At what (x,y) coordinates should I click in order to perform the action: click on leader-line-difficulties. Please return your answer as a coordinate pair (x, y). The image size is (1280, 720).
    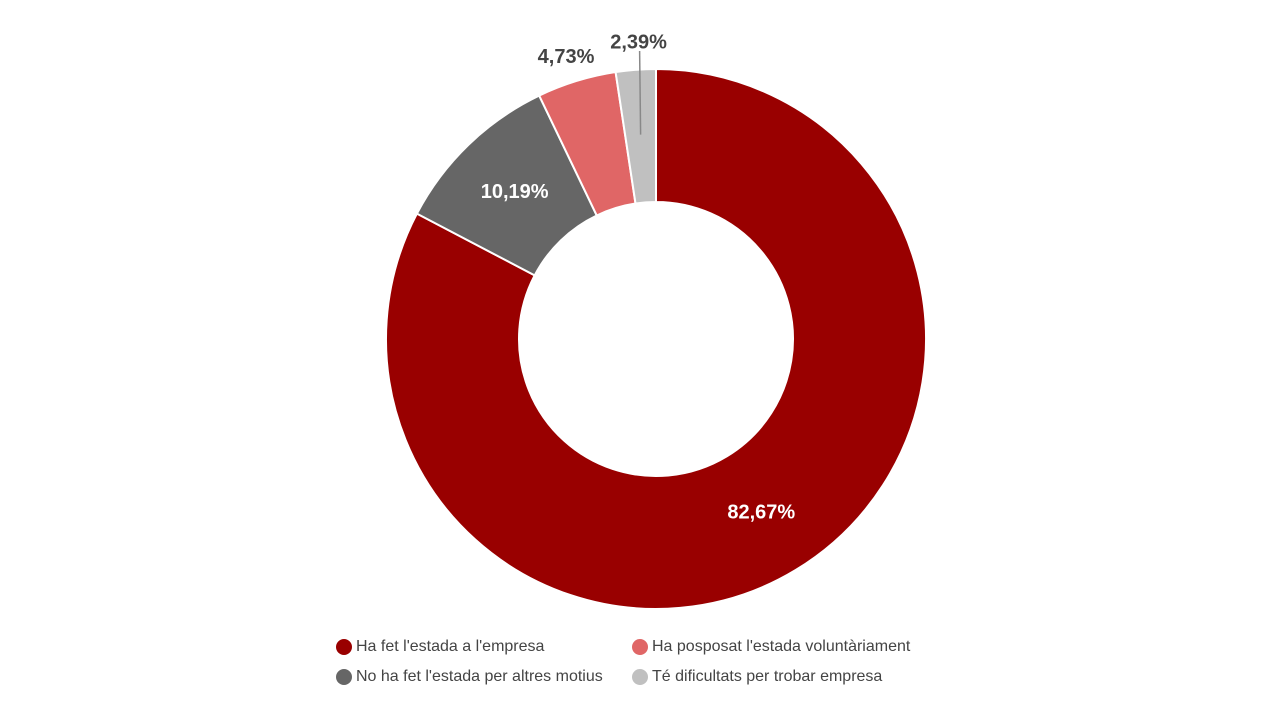
    Looking at the image, I should click on (640, 92).